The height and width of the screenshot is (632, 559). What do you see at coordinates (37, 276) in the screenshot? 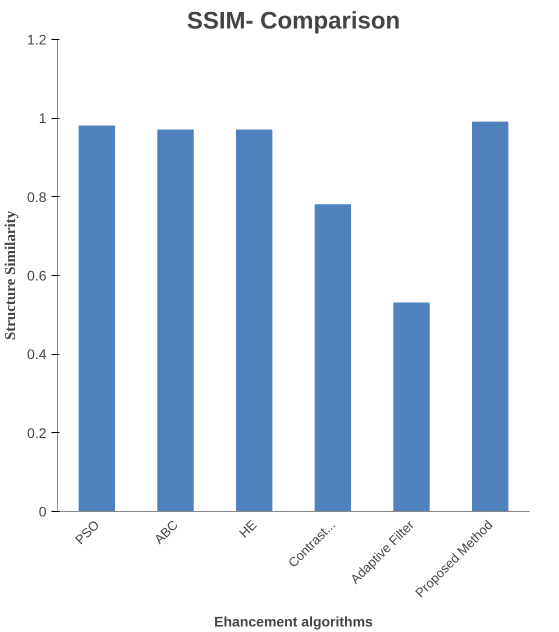
I see `y-tick-label: 0.6` at bounding box center [37, 276].